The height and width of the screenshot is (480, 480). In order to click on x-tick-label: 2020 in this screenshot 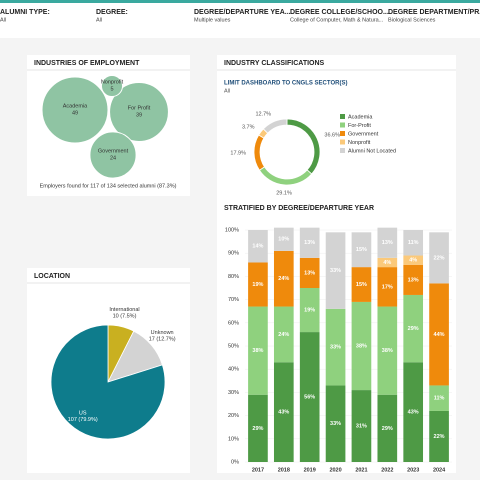, I will do `click(335, 470)`.